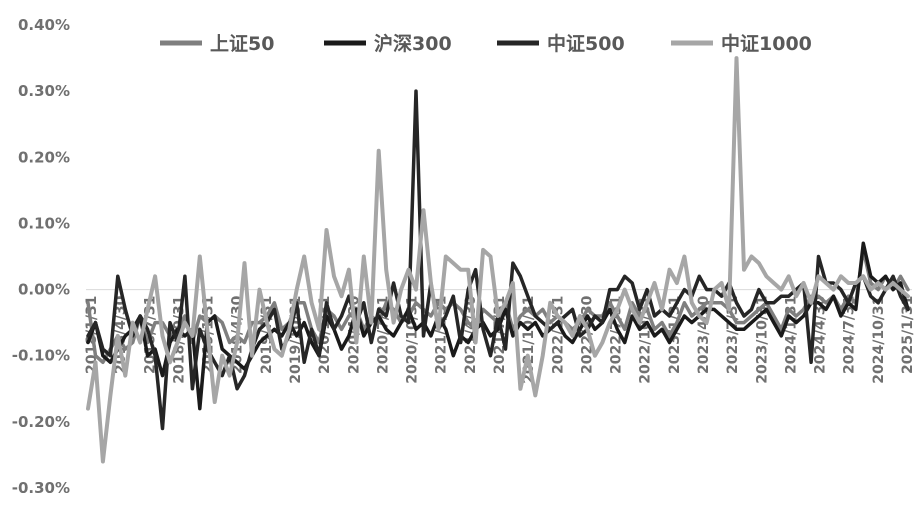  I want to click on y-tick-label: 0.30%, so click(44, 91).